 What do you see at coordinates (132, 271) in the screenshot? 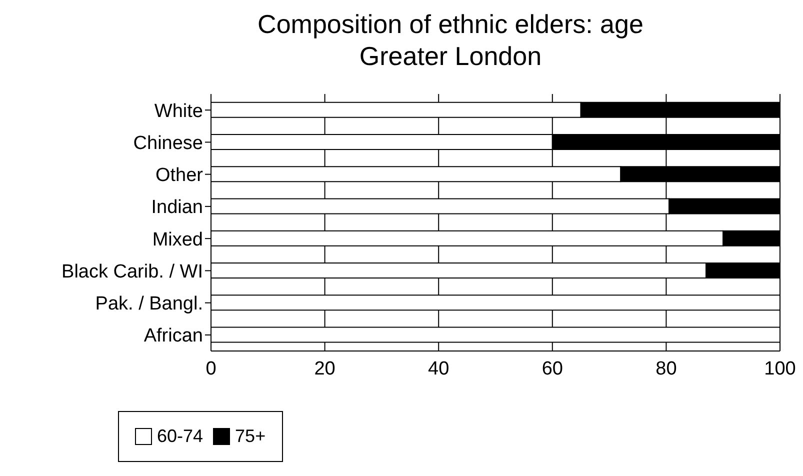
I see `y-tick-label: Black Carib. / WI` at bounding box center [132, 271].